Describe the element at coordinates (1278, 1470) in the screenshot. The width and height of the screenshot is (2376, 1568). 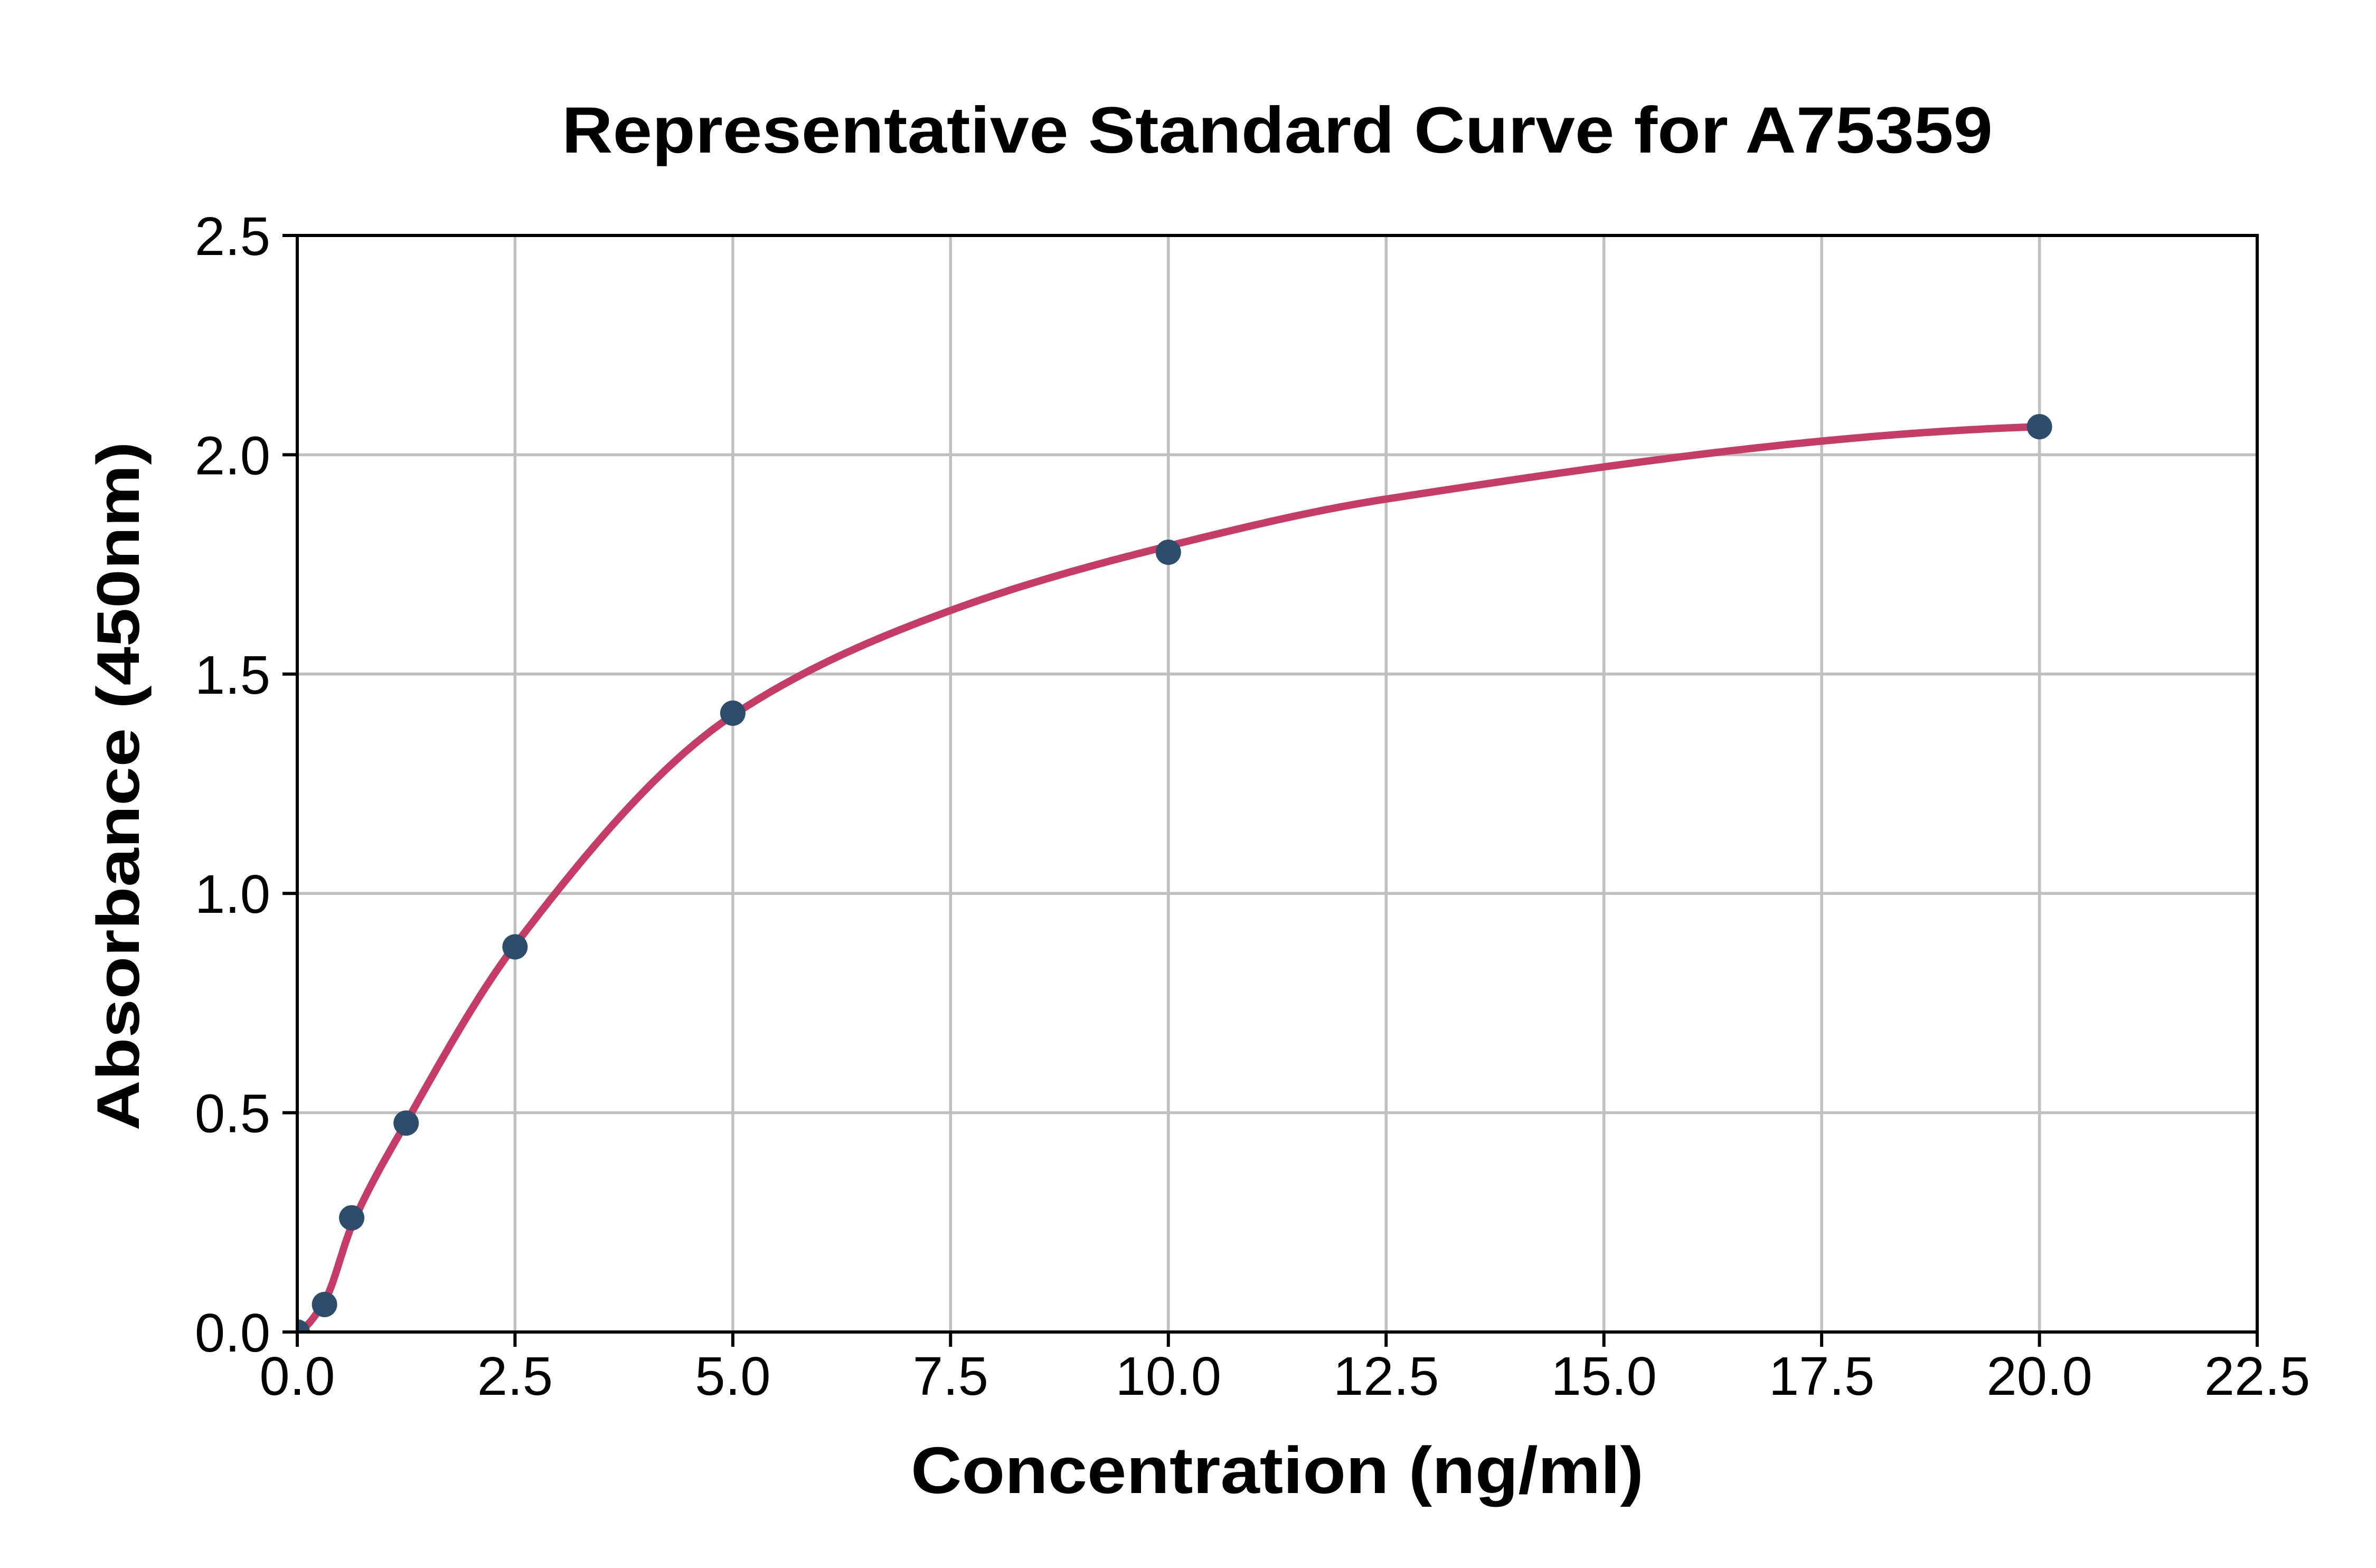
I see `svg-text: Concentration (ng/ml)` at that location.